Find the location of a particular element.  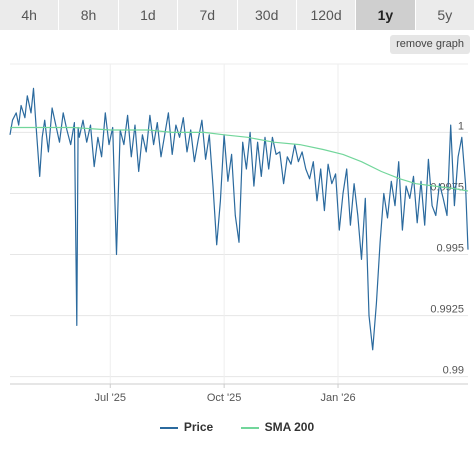

y-tick-label: 0.995 is located at coordinates (450, 249).